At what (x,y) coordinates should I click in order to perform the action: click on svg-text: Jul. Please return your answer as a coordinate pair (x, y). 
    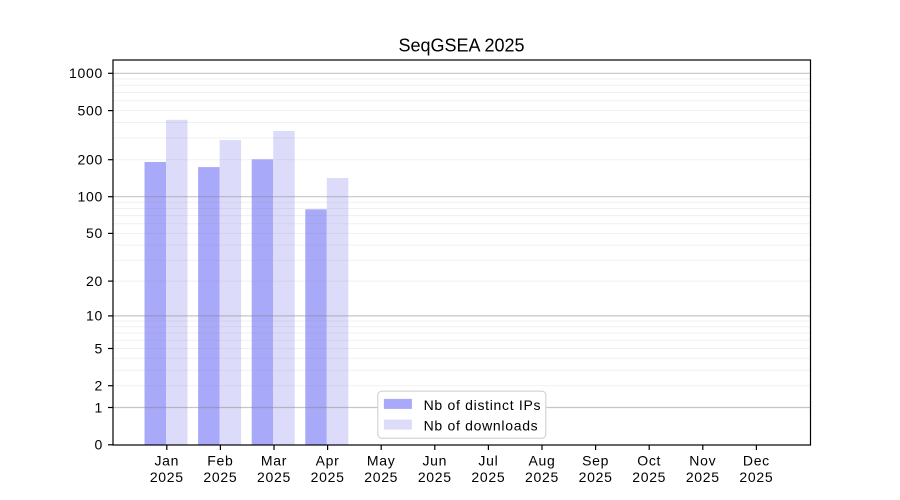
    Looking at the image, I should click on (488, 460).